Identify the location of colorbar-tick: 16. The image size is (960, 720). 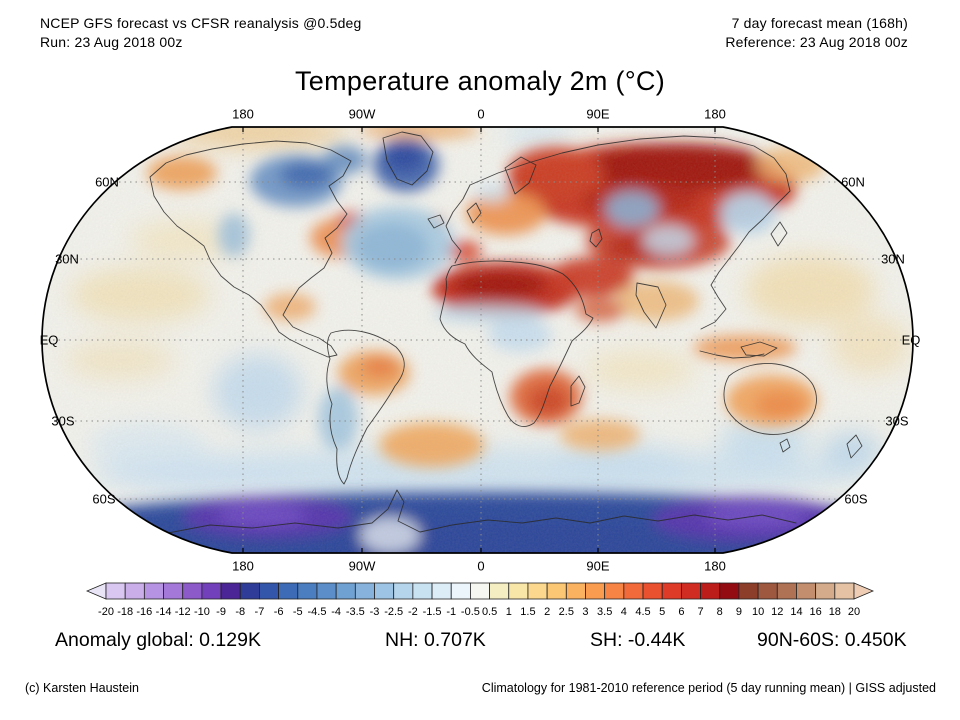
(816, 612).